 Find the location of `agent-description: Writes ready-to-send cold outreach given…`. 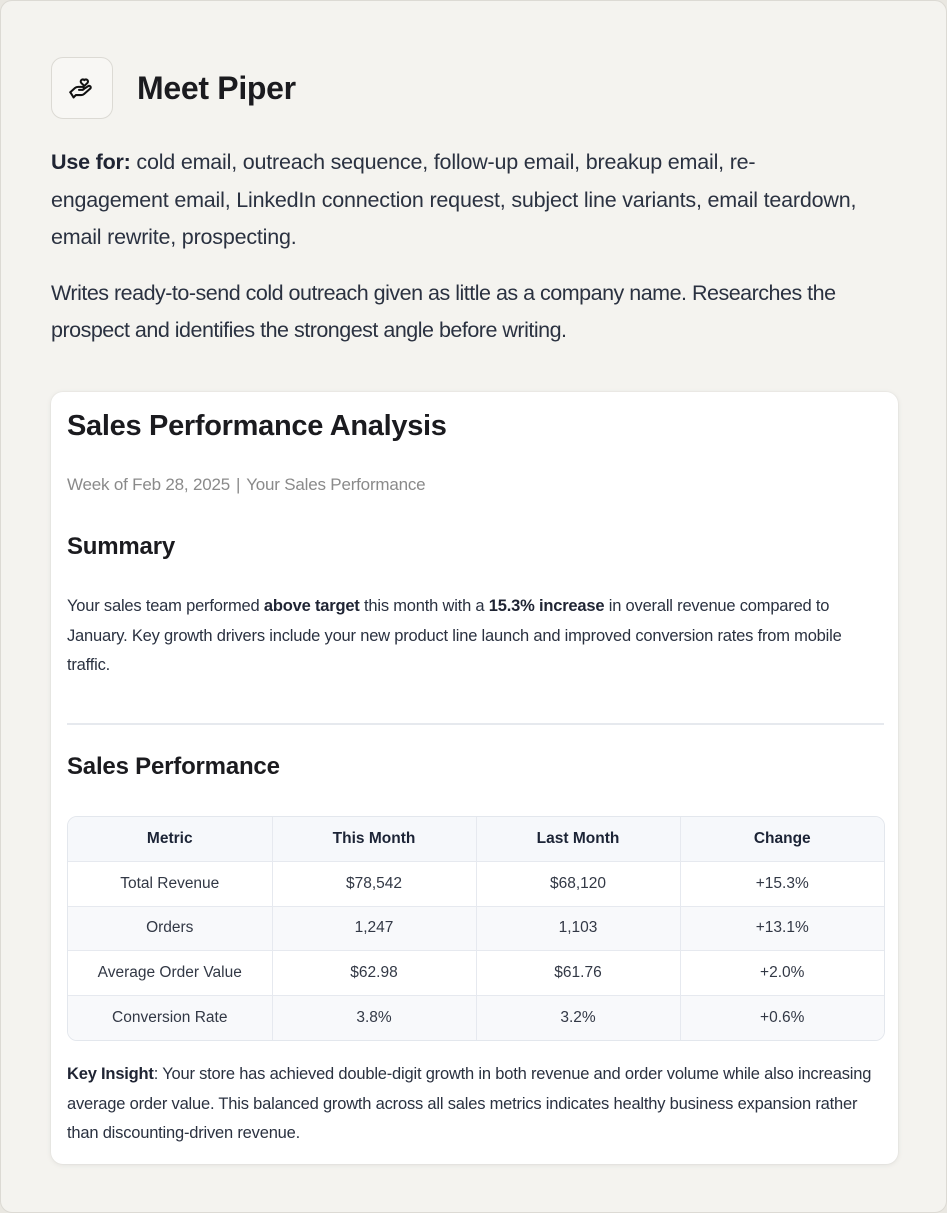

agent-description: Writes ready-to-send cold outreach given… is located at coordinates (443, 311).